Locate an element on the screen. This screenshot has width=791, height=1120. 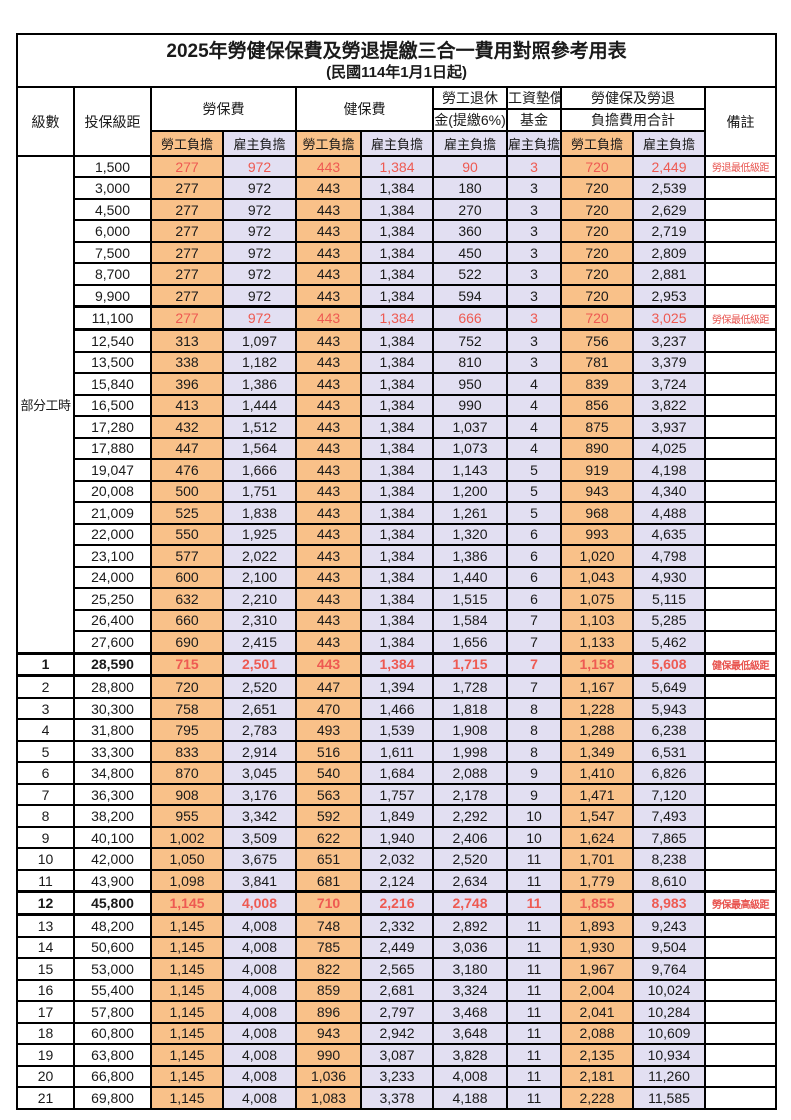
table-row: 13,500 338 1,182 443 1,384 810 3 781 3,379 is located at coordinates (397, 362).